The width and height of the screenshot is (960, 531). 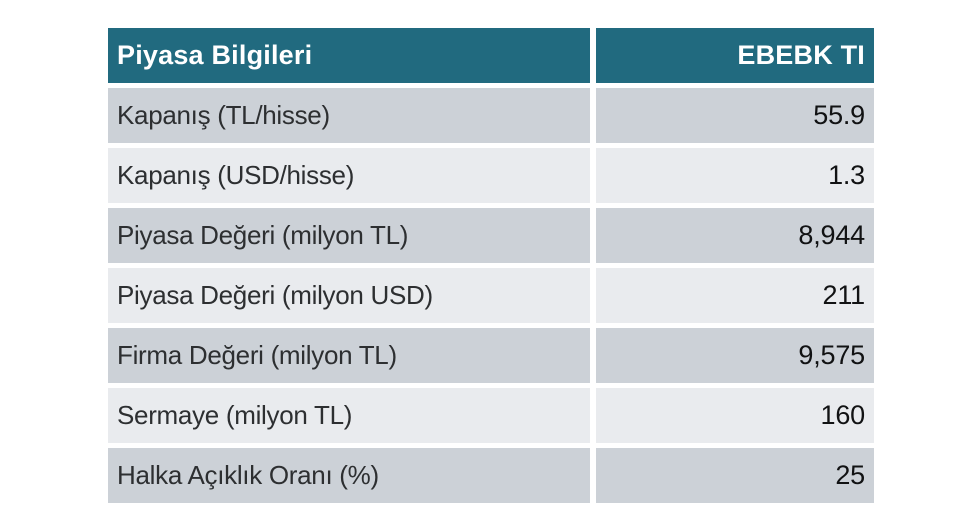 I want to click on table-row: Piyasa Değeri (milyon TL) 8,944, so click(x=491, y=235).